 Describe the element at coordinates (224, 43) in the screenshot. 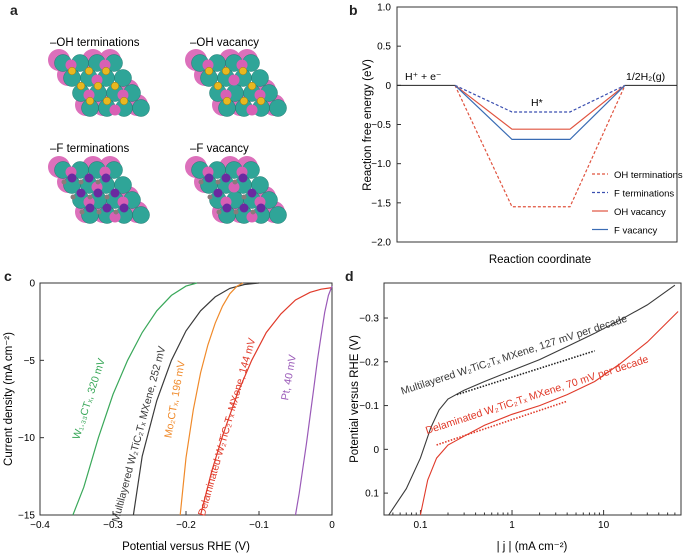

I see `structure-title-oh-vacancy: –OH vacancy` at that location.